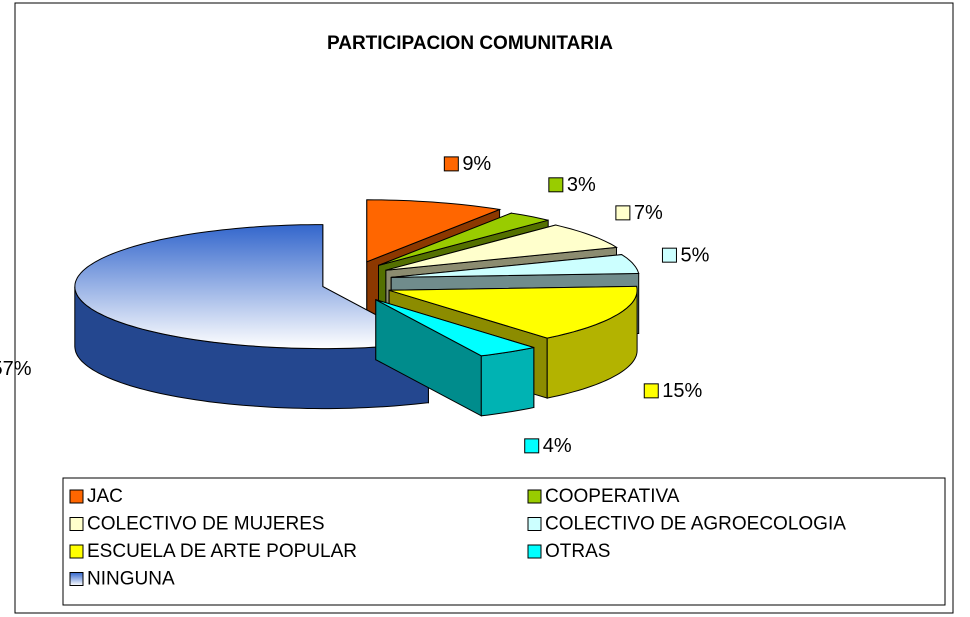  I want to click on legend-label: COLECTIVO DE AGROECOLOGIA, so click(695, 524).